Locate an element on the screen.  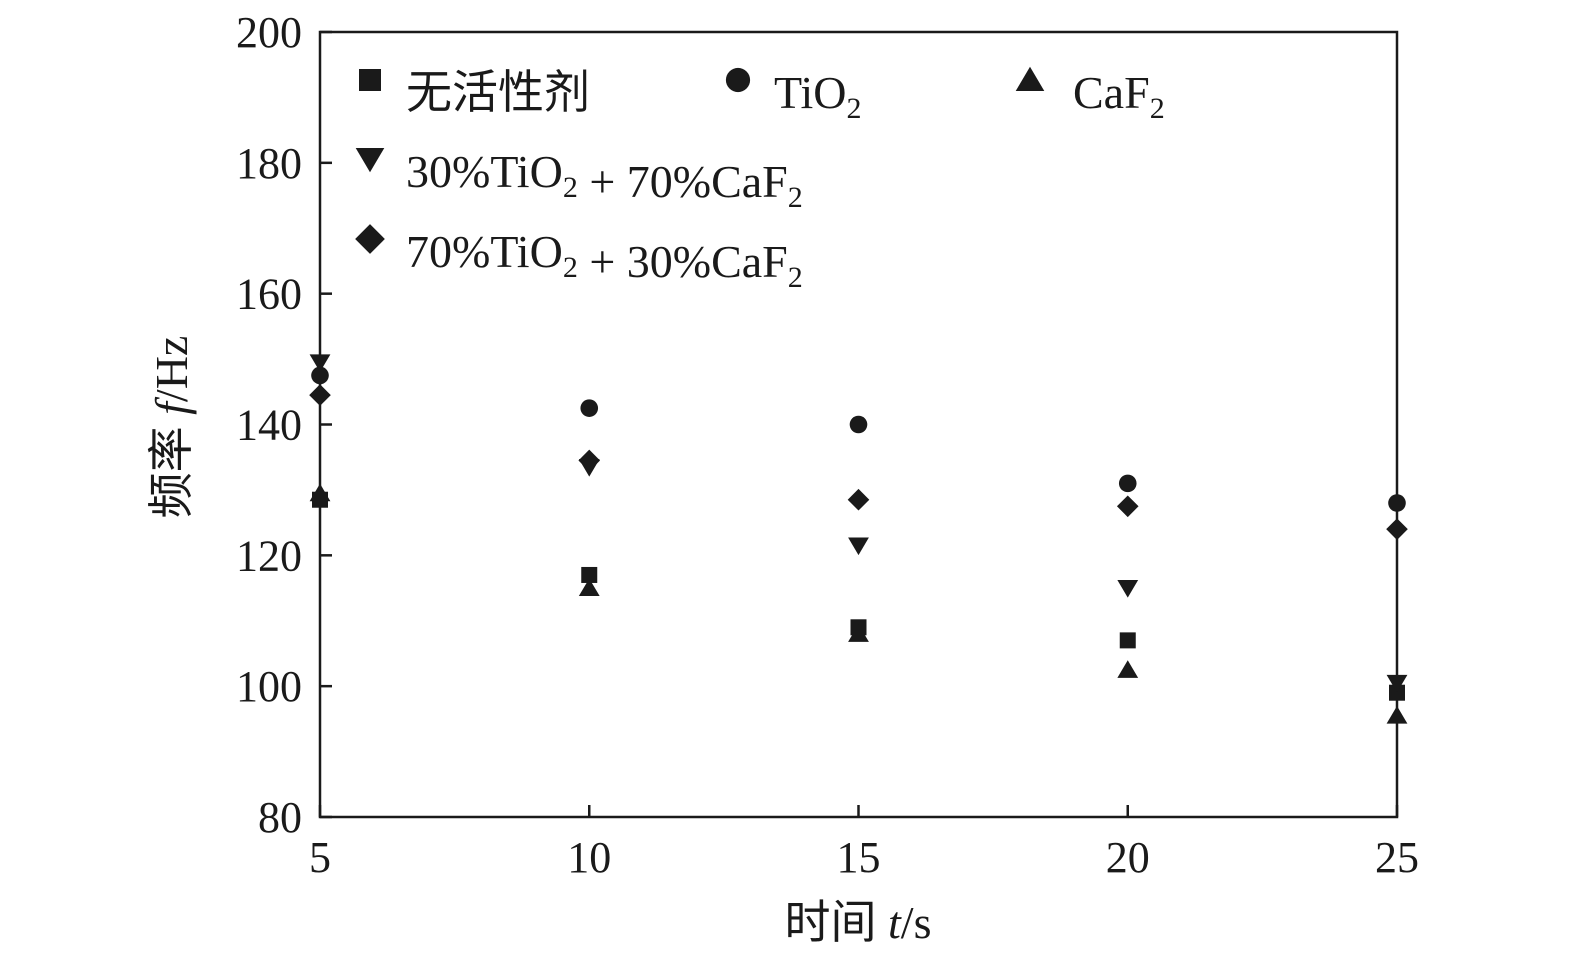
legend-marker-s5 is located at coordinates (370, 239).